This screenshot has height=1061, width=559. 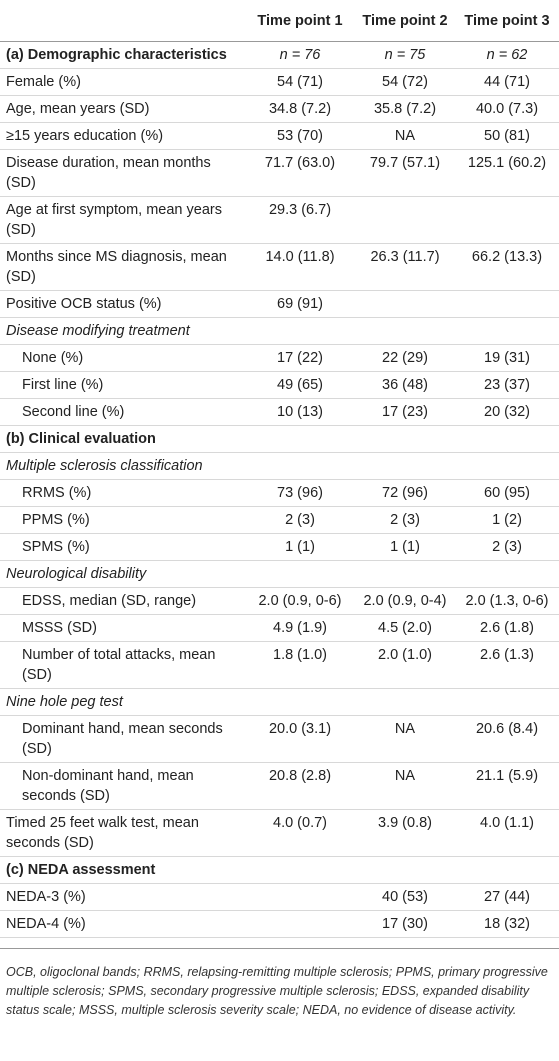 What do you see at coordinates (122, 21) in the screenshot?
I see `header-blank` at bounding box center [122, 21].